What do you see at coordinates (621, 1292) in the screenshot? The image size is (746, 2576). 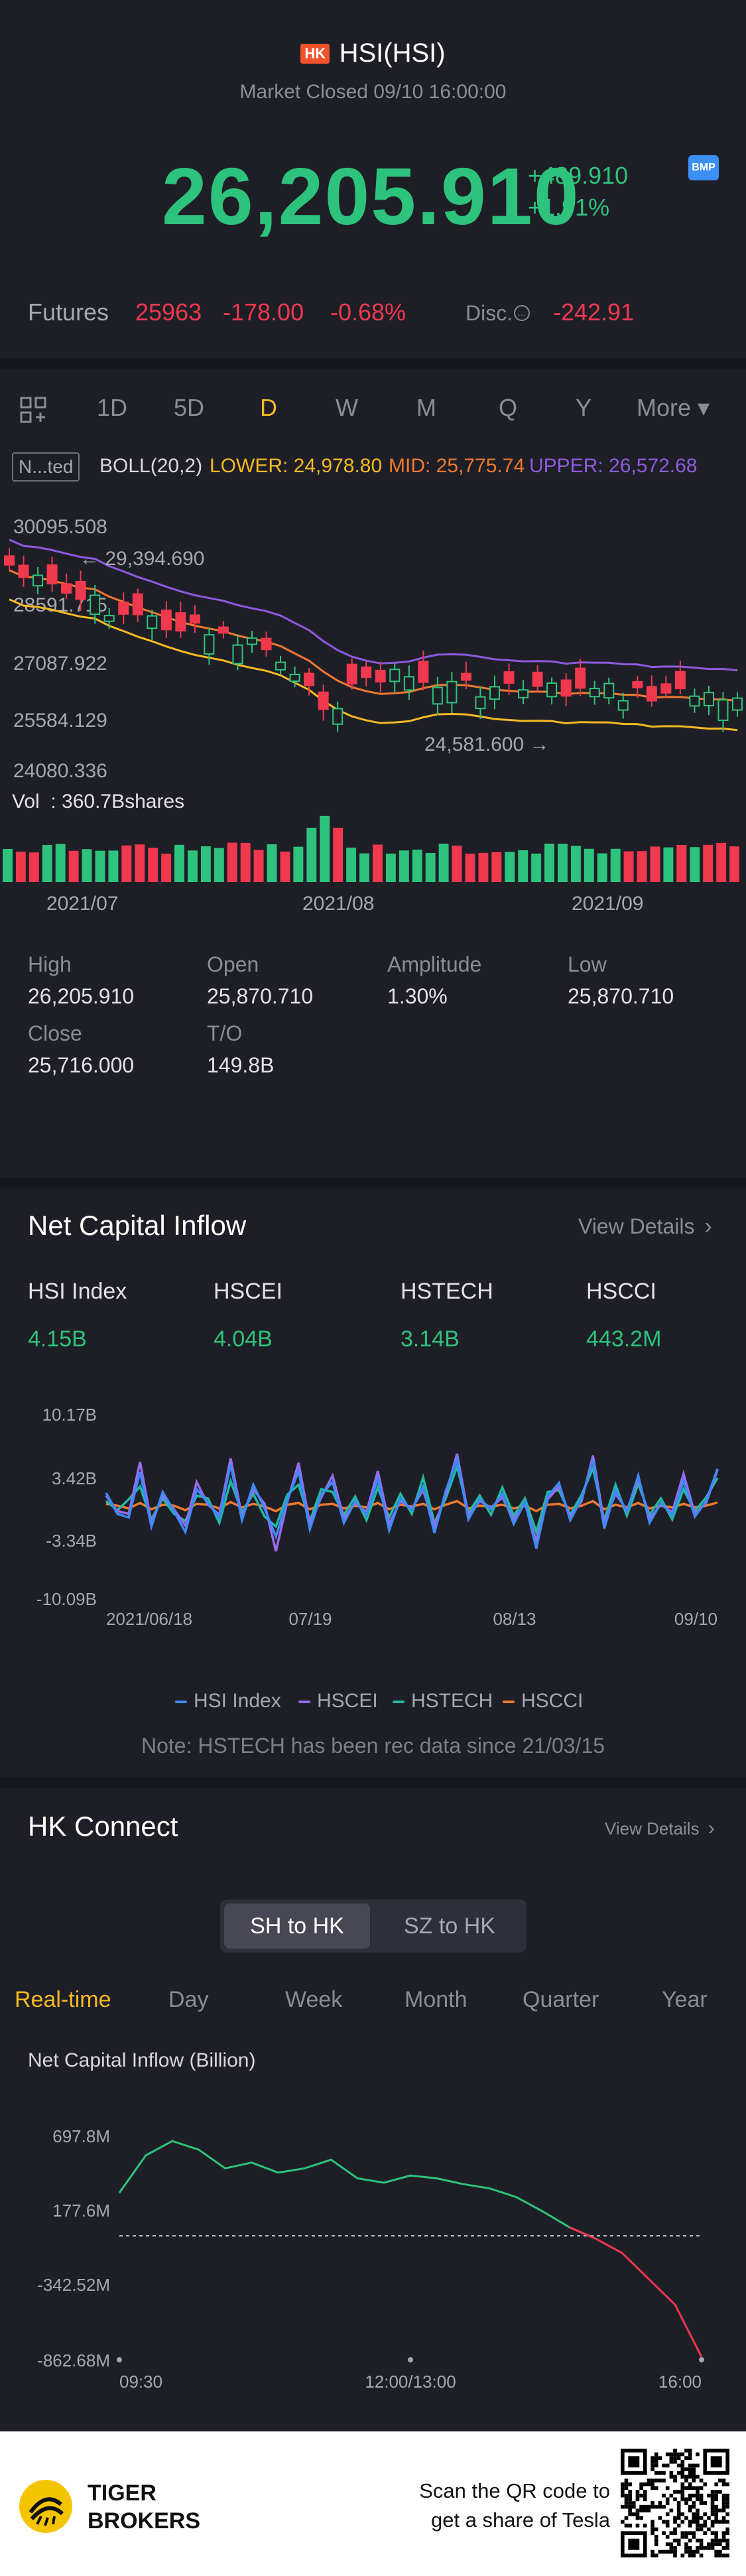 I see `index-name: HSCCI` at bounding box center [621, 1292].